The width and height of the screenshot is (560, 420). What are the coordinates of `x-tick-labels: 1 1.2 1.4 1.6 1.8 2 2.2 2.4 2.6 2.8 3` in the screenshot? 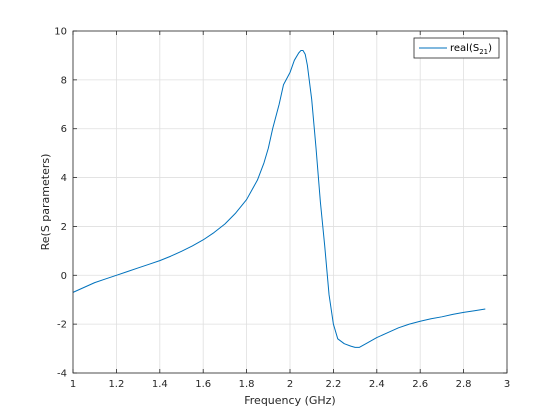 It's located at (290, 384).